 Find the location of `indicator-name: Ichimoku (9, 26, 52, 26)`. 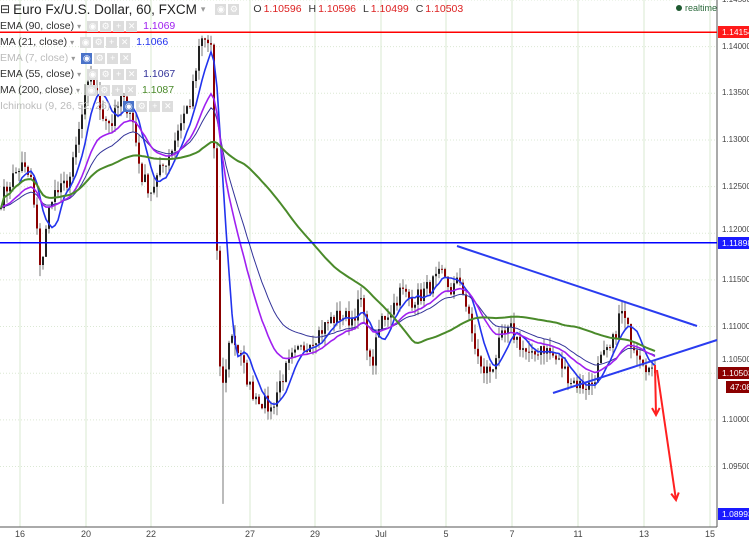

indicator-name: Ichimoku (9, 26, 52, 26) is located at coordinates (55, 106).